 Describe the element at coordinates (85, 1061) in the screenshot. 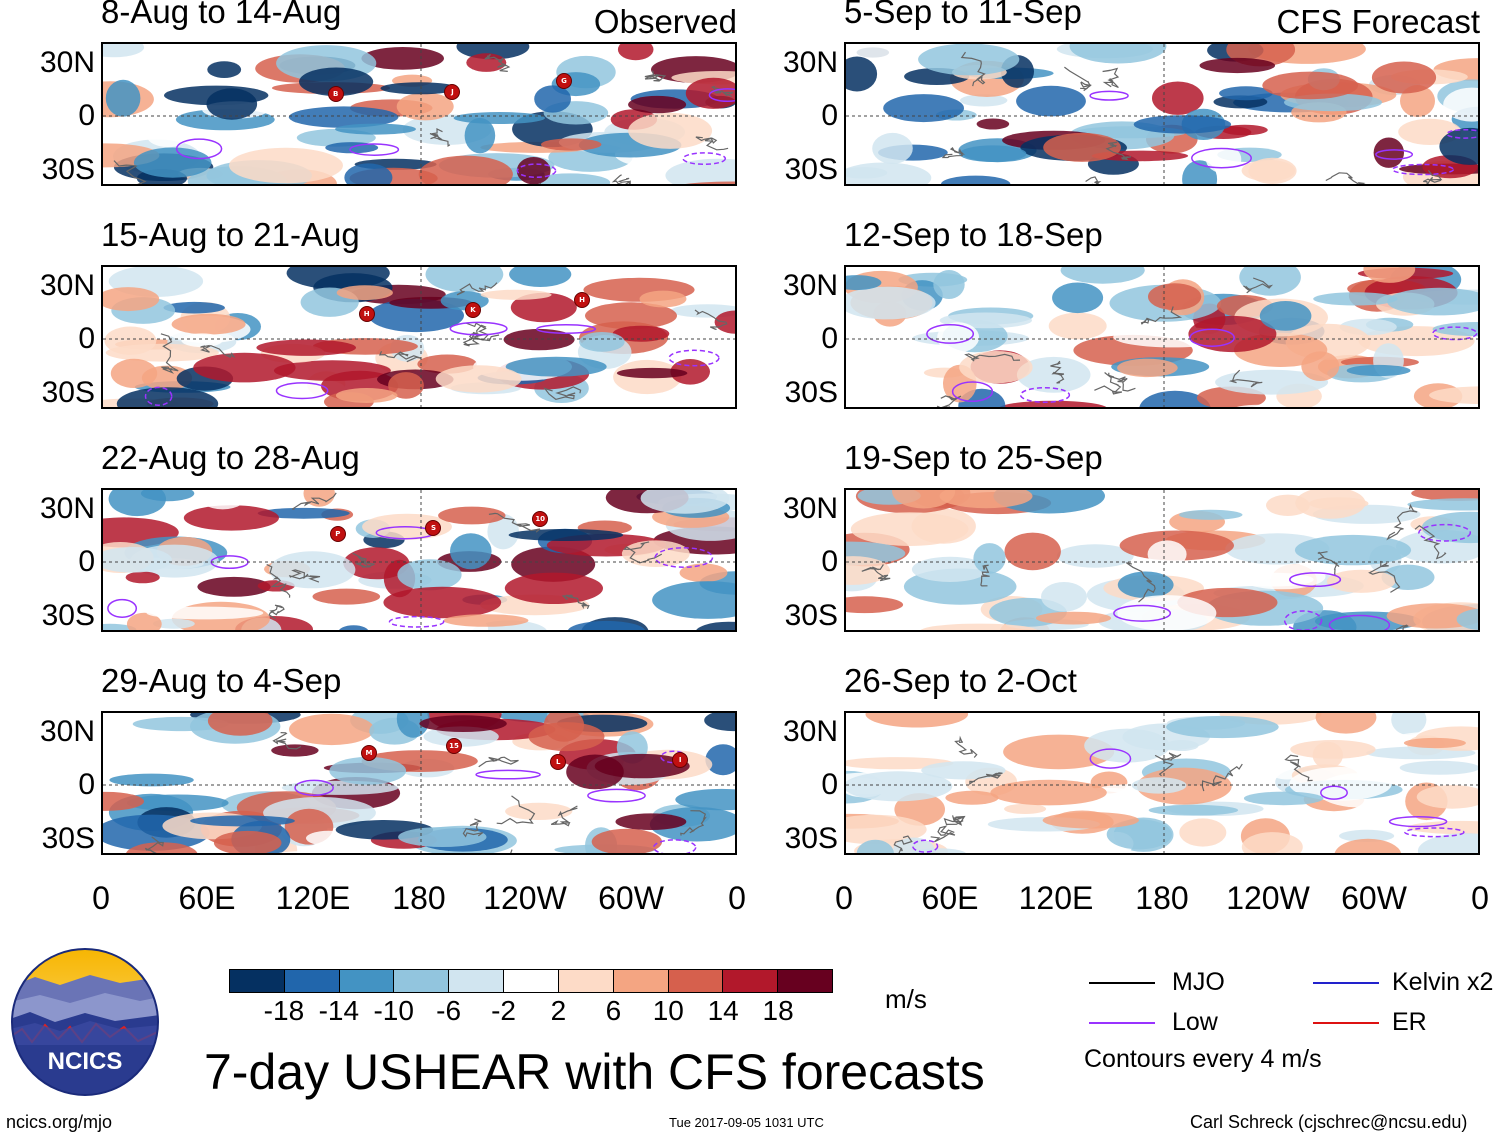

I see `logo-text: NCICS` at that location.